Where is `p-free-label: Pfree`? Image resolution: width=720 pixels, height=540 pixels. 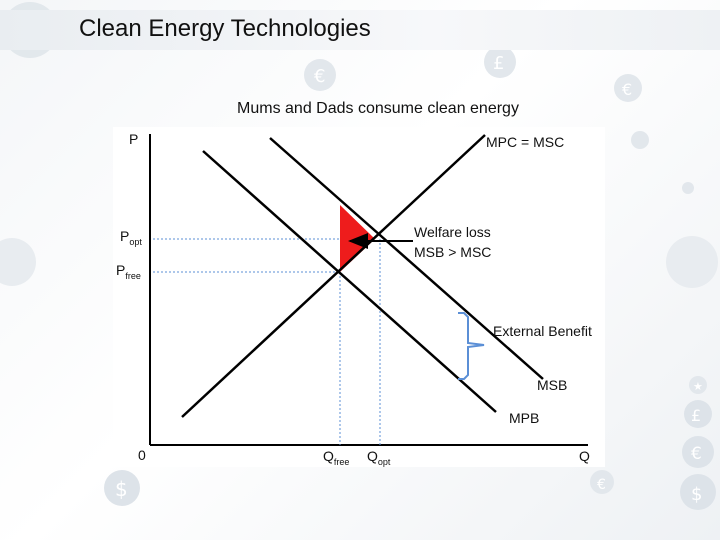
p-free-label: Pfree is located at coordinates (128, 271).